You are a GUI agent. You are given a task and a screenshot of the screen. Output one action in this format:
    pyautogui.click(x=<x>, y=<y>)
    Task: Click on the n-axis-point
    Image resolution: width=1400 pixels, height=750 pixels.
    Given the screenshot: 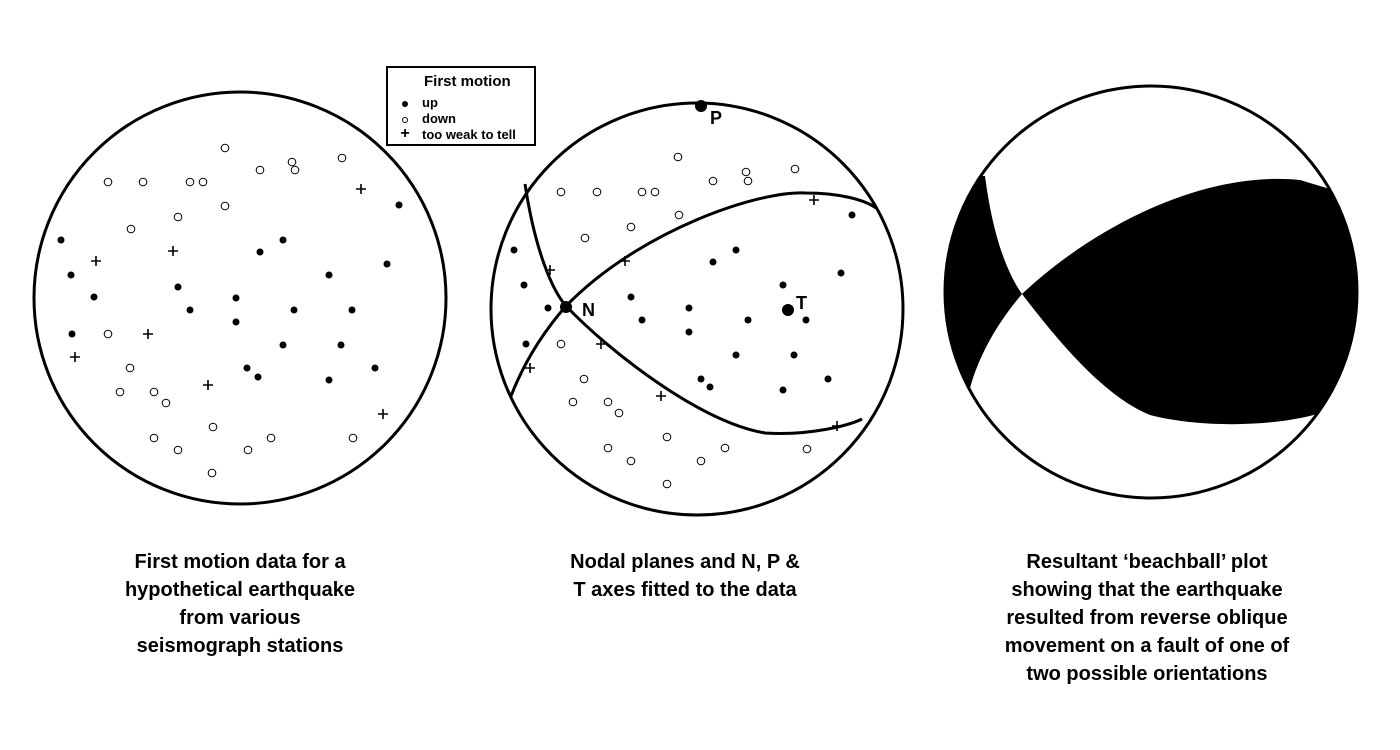 What is the action you would take?
    pyautogui.click(x=566, y=307)
    